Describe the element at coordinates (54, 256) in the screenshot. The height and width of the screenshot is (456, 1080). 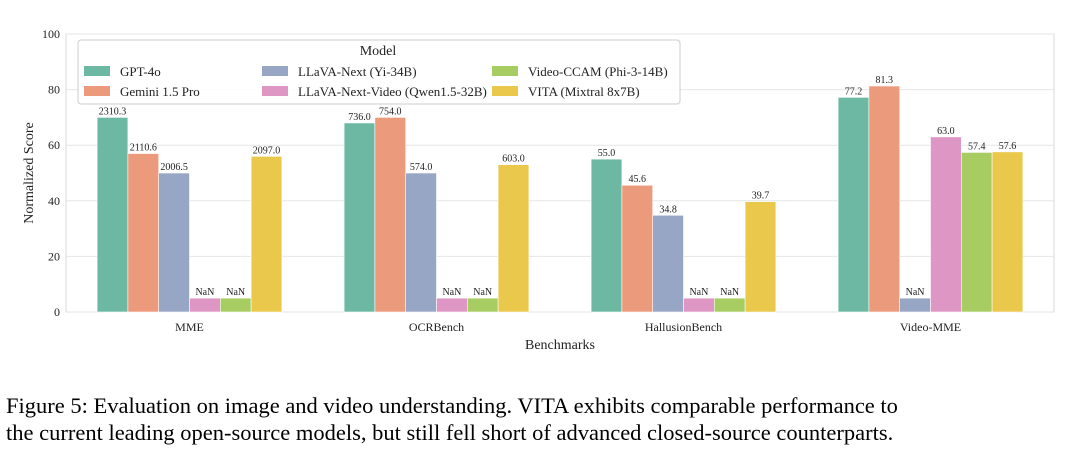
I see `y-tick-label: 20` at that location.